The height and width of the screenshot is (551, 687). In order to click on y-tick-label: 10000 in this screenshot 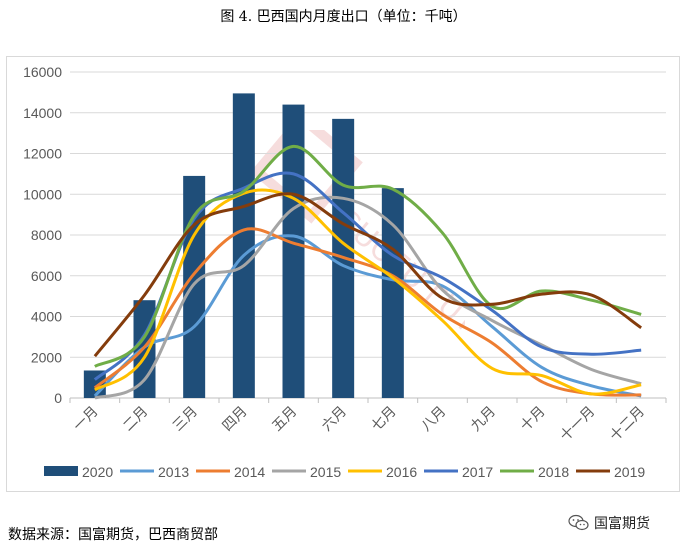, I will do `click(42, 194)`.